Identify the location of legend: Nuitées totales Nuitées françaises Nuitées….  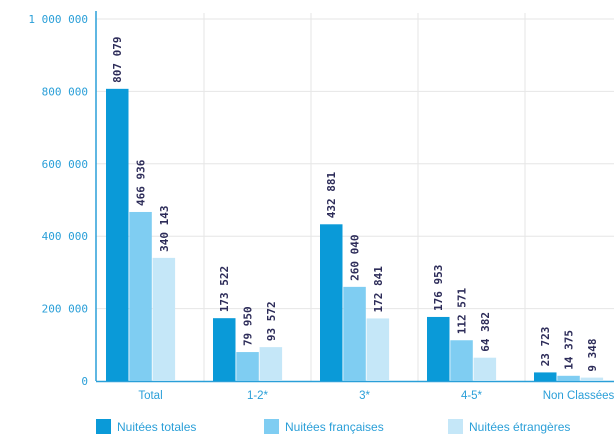
(333, 426).